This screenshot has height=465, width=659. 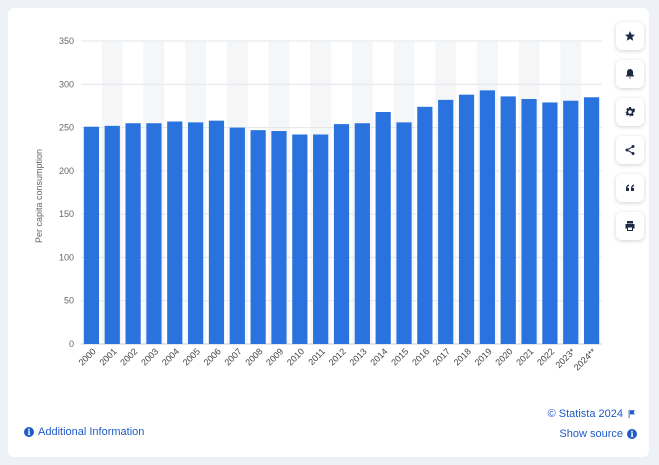 I want to click on bar-2004, so click(x=175, y=232).